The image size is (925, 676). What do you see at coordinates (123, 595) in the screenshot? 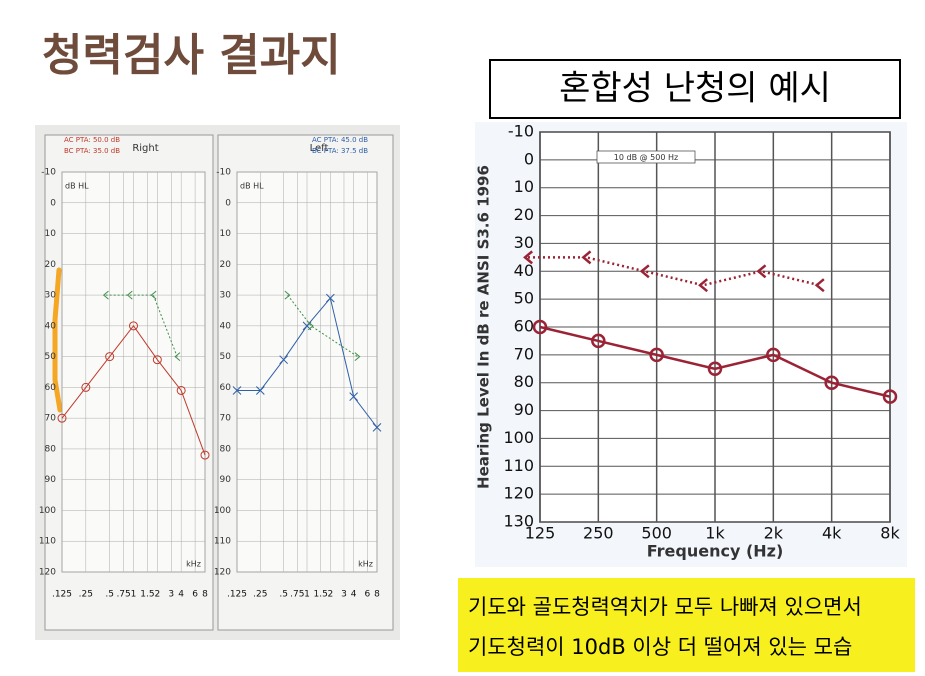
I see `x-tick-label: .75` at bounding box center [123, 595].